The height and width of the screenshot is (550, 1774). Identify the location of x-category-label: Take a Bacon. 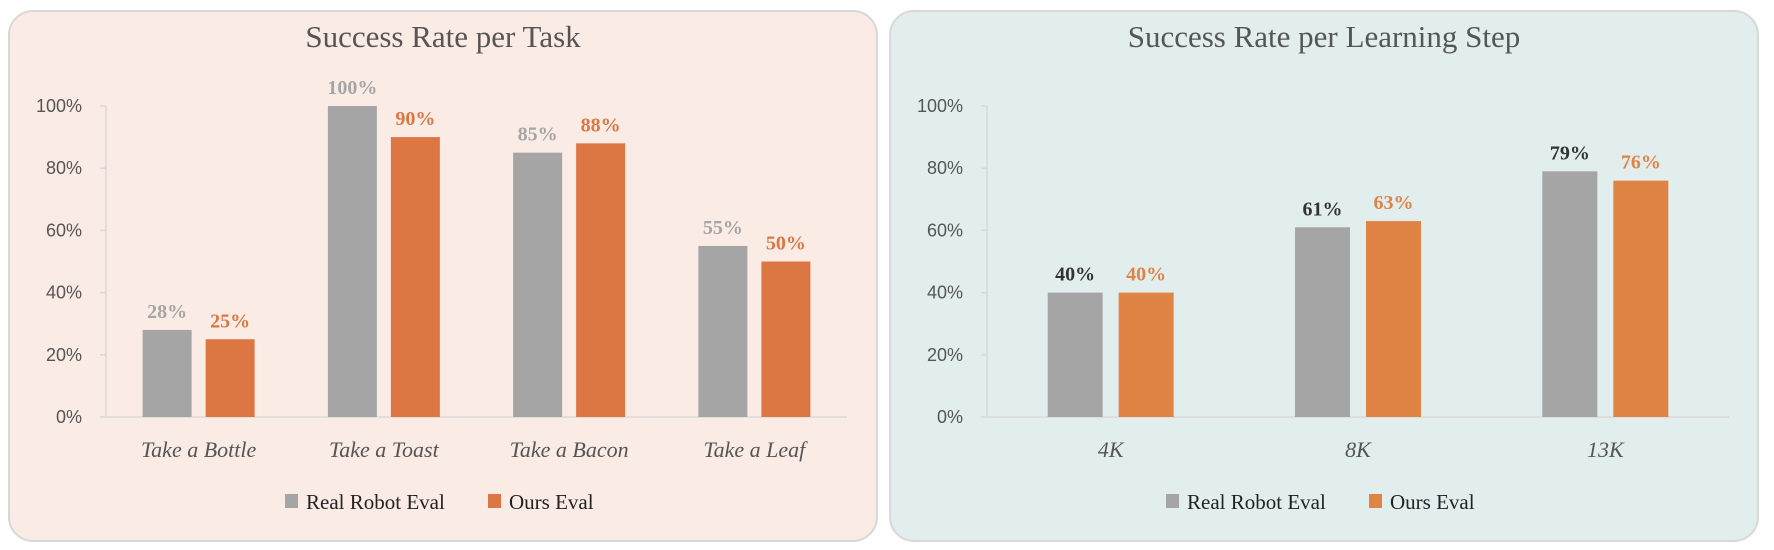
(569, 449).